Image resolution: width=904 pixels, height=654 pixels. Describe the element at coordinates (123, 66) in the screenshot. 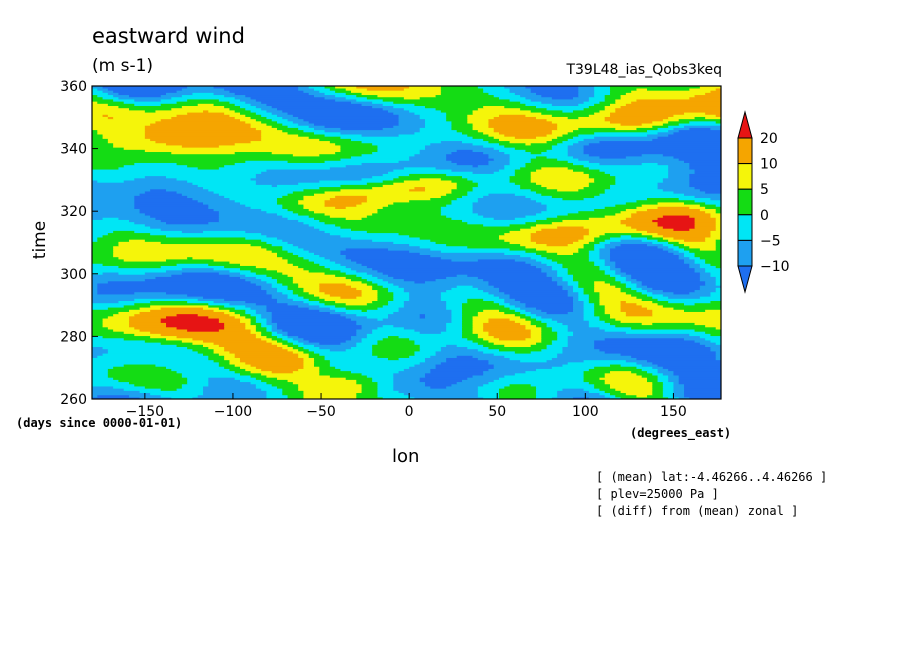

I see `chart-units: (m s-1)` at that location.